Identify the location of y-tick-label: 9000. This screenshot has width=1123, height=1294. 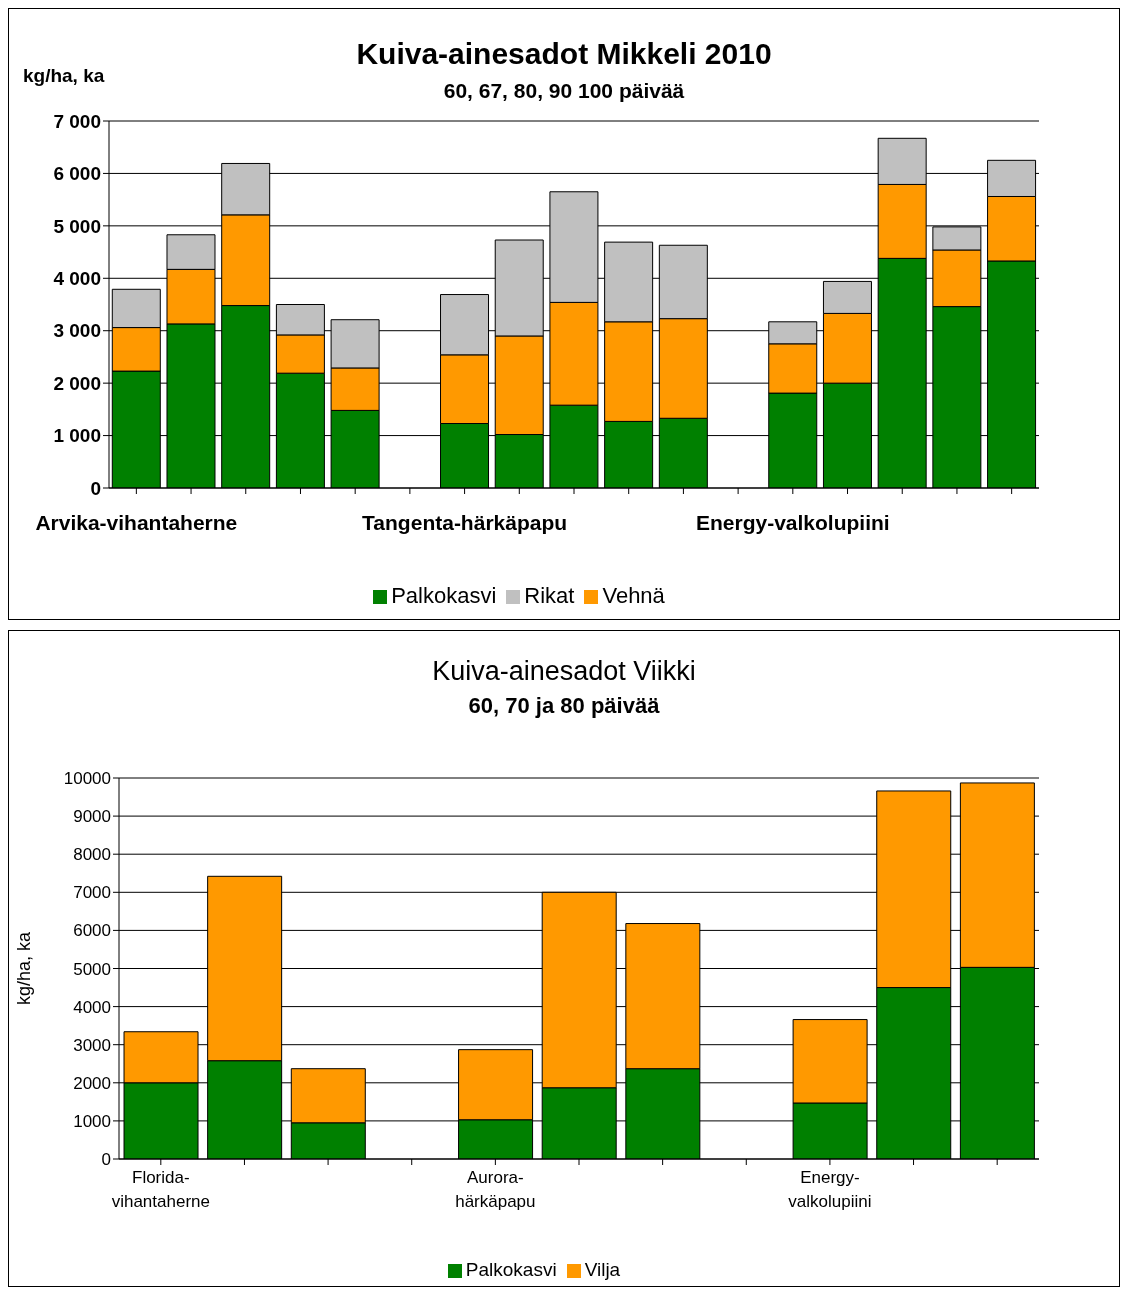
(92, 817).